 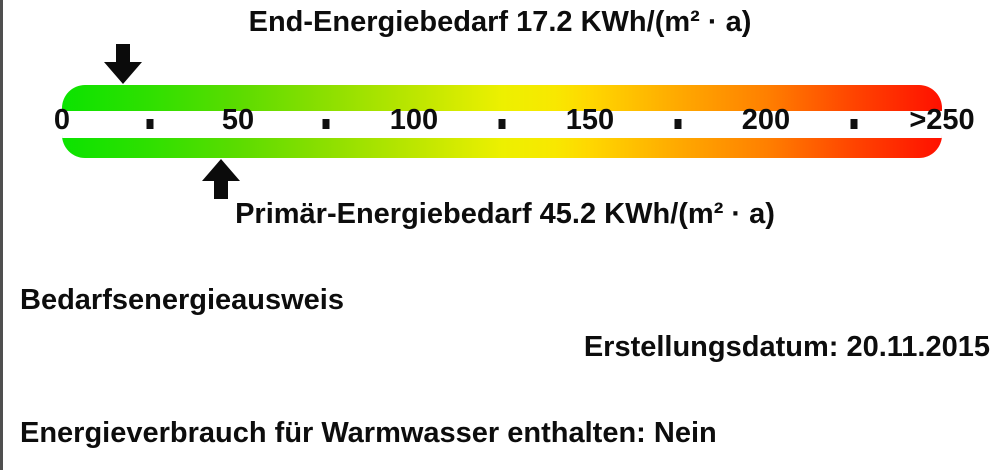 I want to click on page-left-border, so click(x=1, y=235).